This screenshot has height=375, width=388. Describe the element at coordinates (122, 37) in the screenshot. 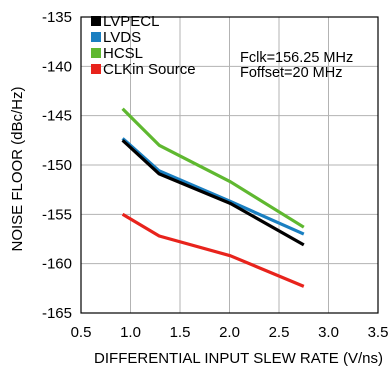

I see `legend-label: LVDS` at that location.